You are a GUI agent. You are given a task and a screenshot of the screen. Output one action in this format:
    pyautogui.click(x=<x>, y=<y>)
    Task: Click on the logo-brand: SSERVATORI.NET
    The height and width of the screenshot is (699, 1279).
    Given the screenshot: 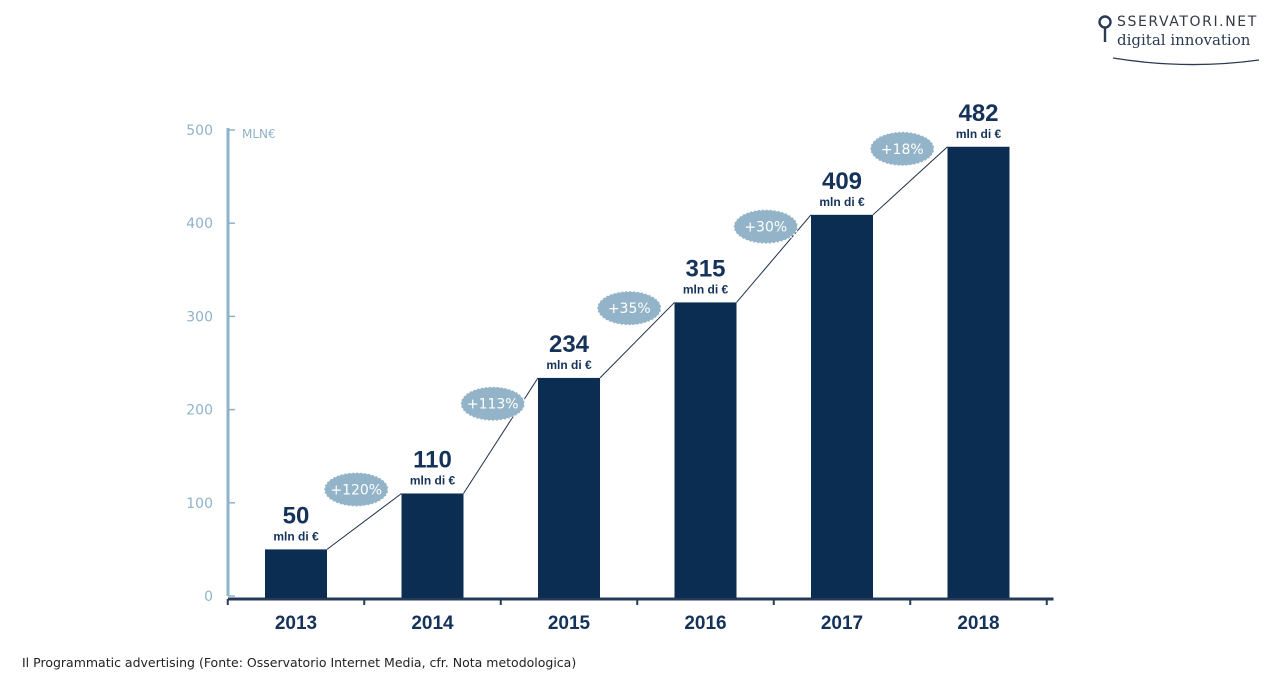 What is the action you would take?
    pyautogui.click(x=1187, y=22)
    